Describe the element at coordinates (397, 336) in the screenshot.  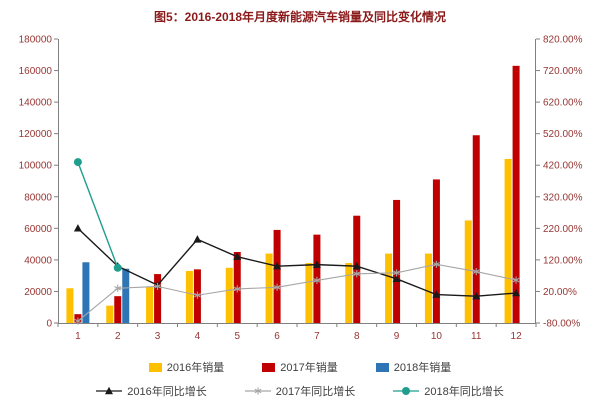
I see `svg-text: 9` at that location.